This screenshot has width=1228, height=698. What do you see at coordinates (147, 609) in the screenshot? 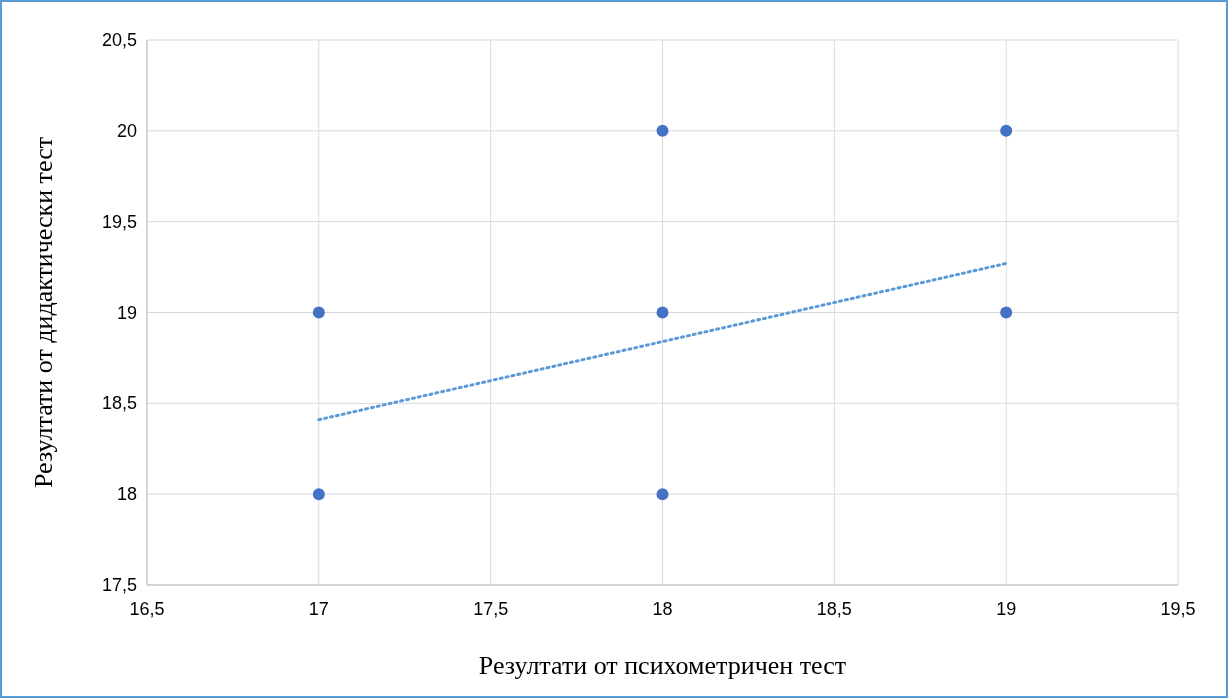
I see `x-tick-label: 16,5` at bounding box center [147, 609].